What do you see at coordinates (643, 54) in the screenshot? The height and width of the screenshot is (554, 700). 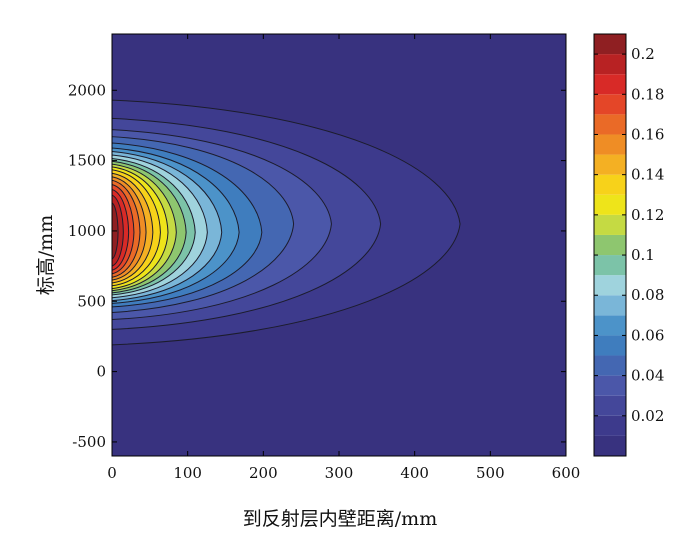 I see `colorbar-tick-label: 0.2` at bounding box center [643, 54].